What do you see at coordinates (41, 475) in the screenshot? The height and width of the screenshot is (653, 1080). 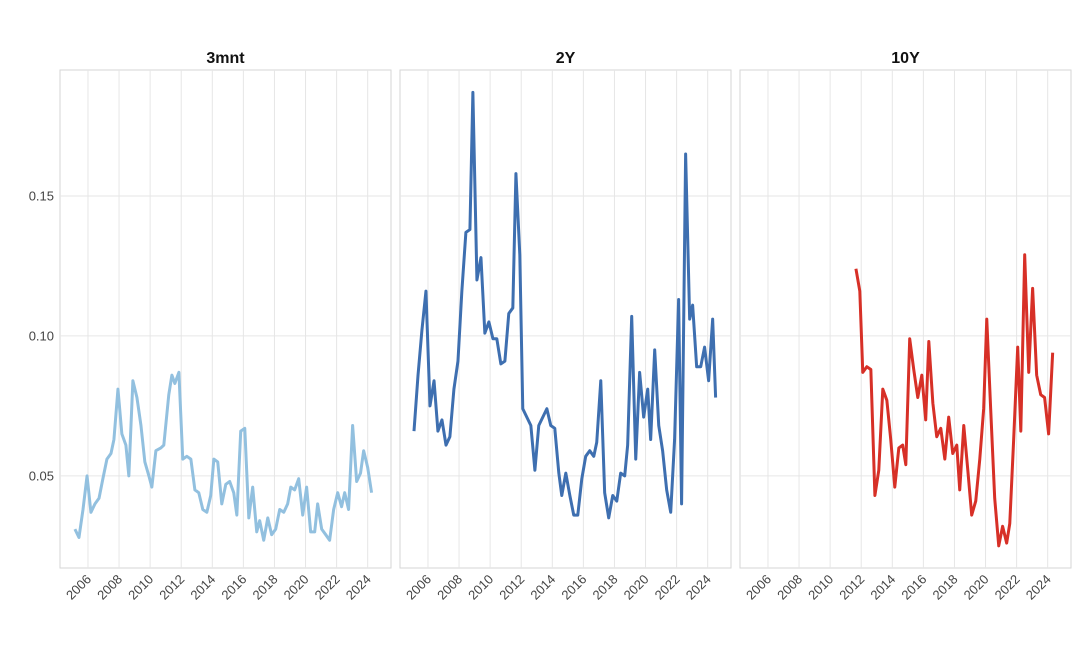 I see `y-tick-label: 0.05` at bounding box center [41, 475].